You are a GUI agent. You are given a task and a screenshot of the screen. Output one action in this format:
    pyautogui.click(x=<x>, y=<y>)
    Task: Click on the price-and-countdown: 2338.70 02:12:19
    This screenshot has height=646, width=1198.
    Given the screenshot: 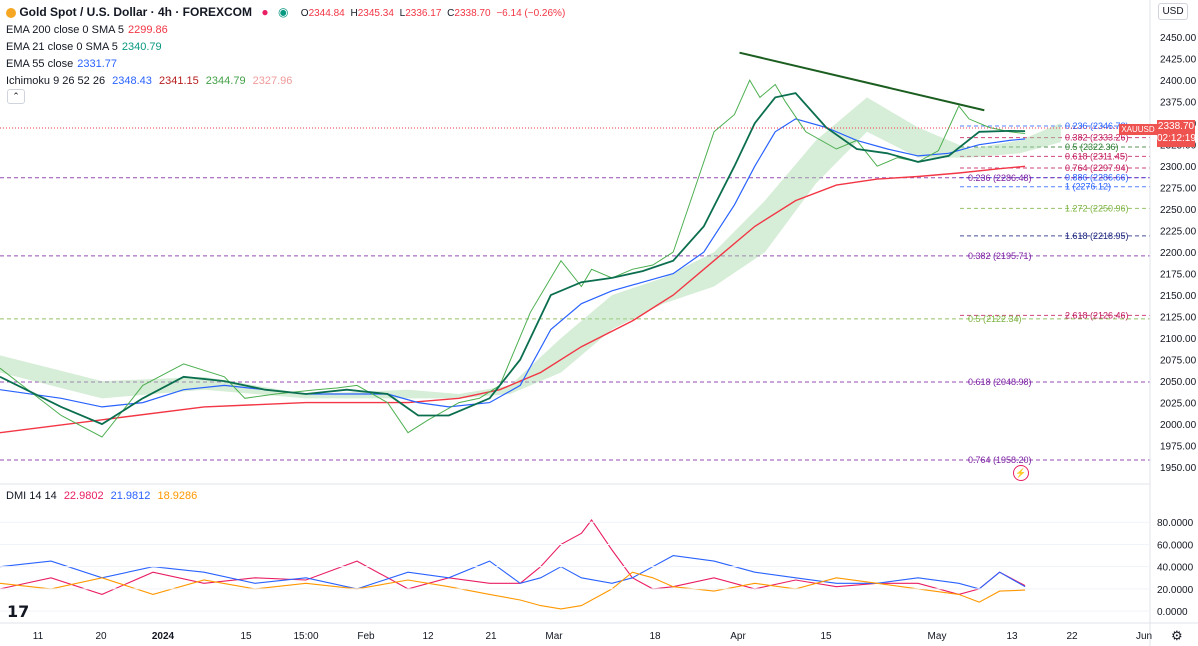 What is the action you would take?
    pyautogui.click(x=1176, y=133)
    